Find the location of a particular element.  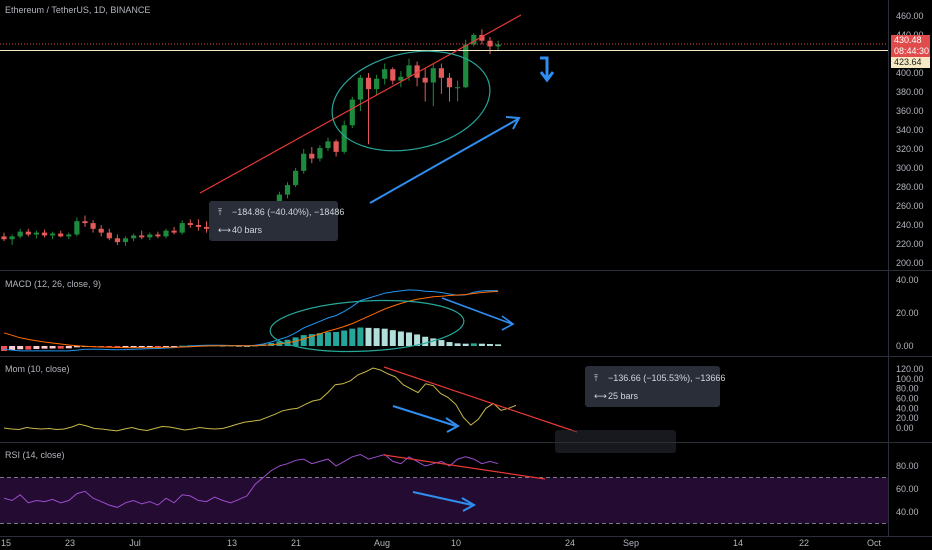

y-tick-label: 340.00 is located at coordinates (910, 130).